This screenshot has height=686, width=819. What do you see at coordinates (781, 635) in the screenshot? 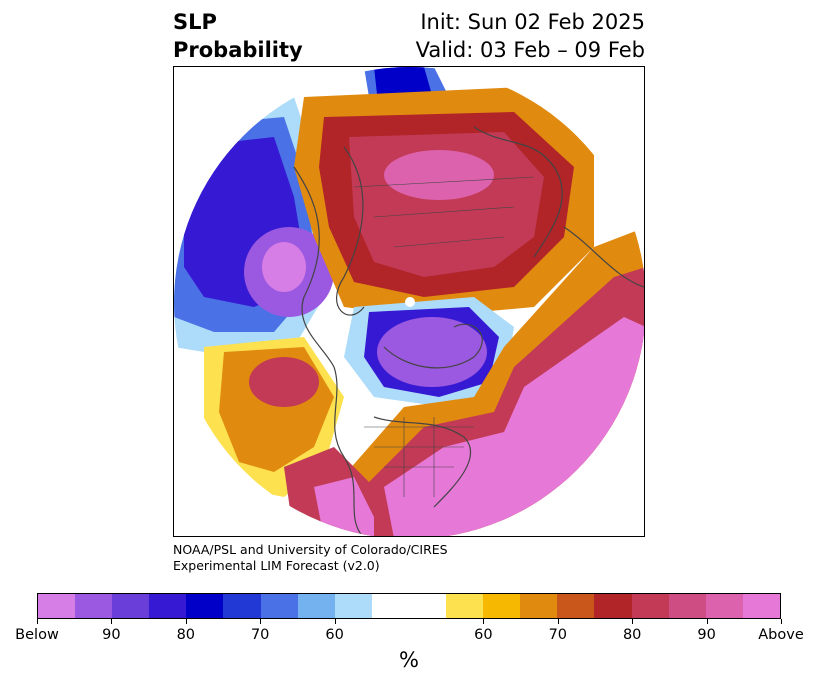
I see `colorbar-tick-label: Above` at bounding box center [781, 635].